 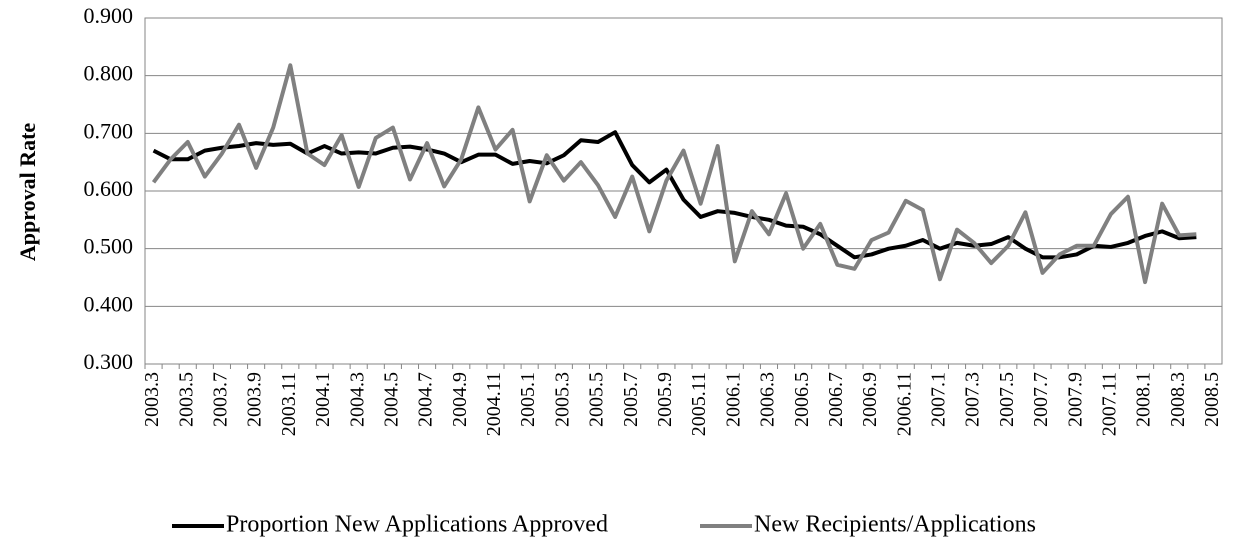 I want to click on x-tick-label: 2003.9, so click(x=255, y=399).